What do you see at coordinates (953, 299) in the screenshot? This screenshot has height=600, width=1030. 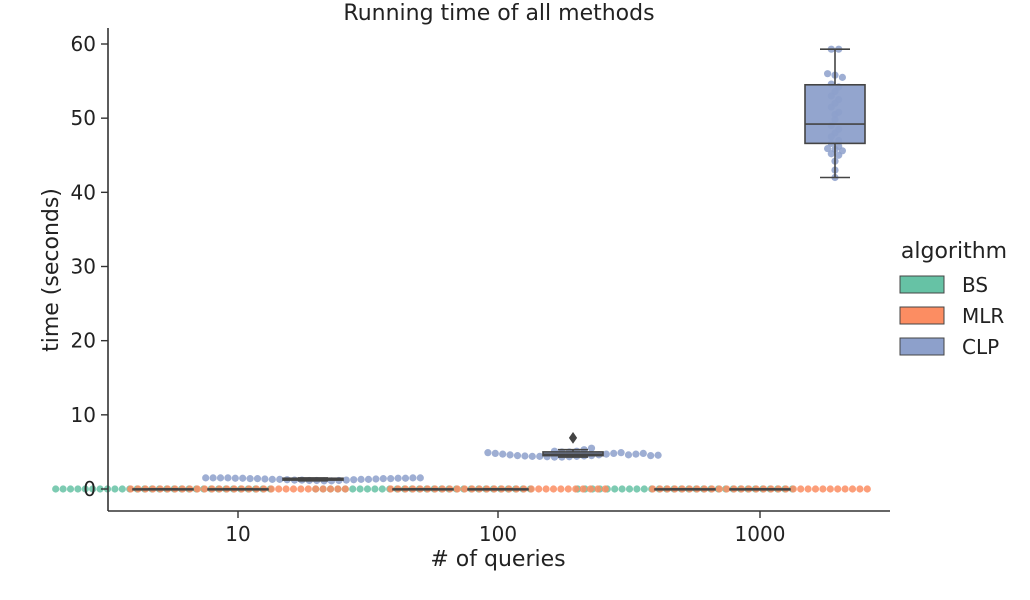 I see `legend: algorithm BS MLR CLP` at bounding box center [953, 299].